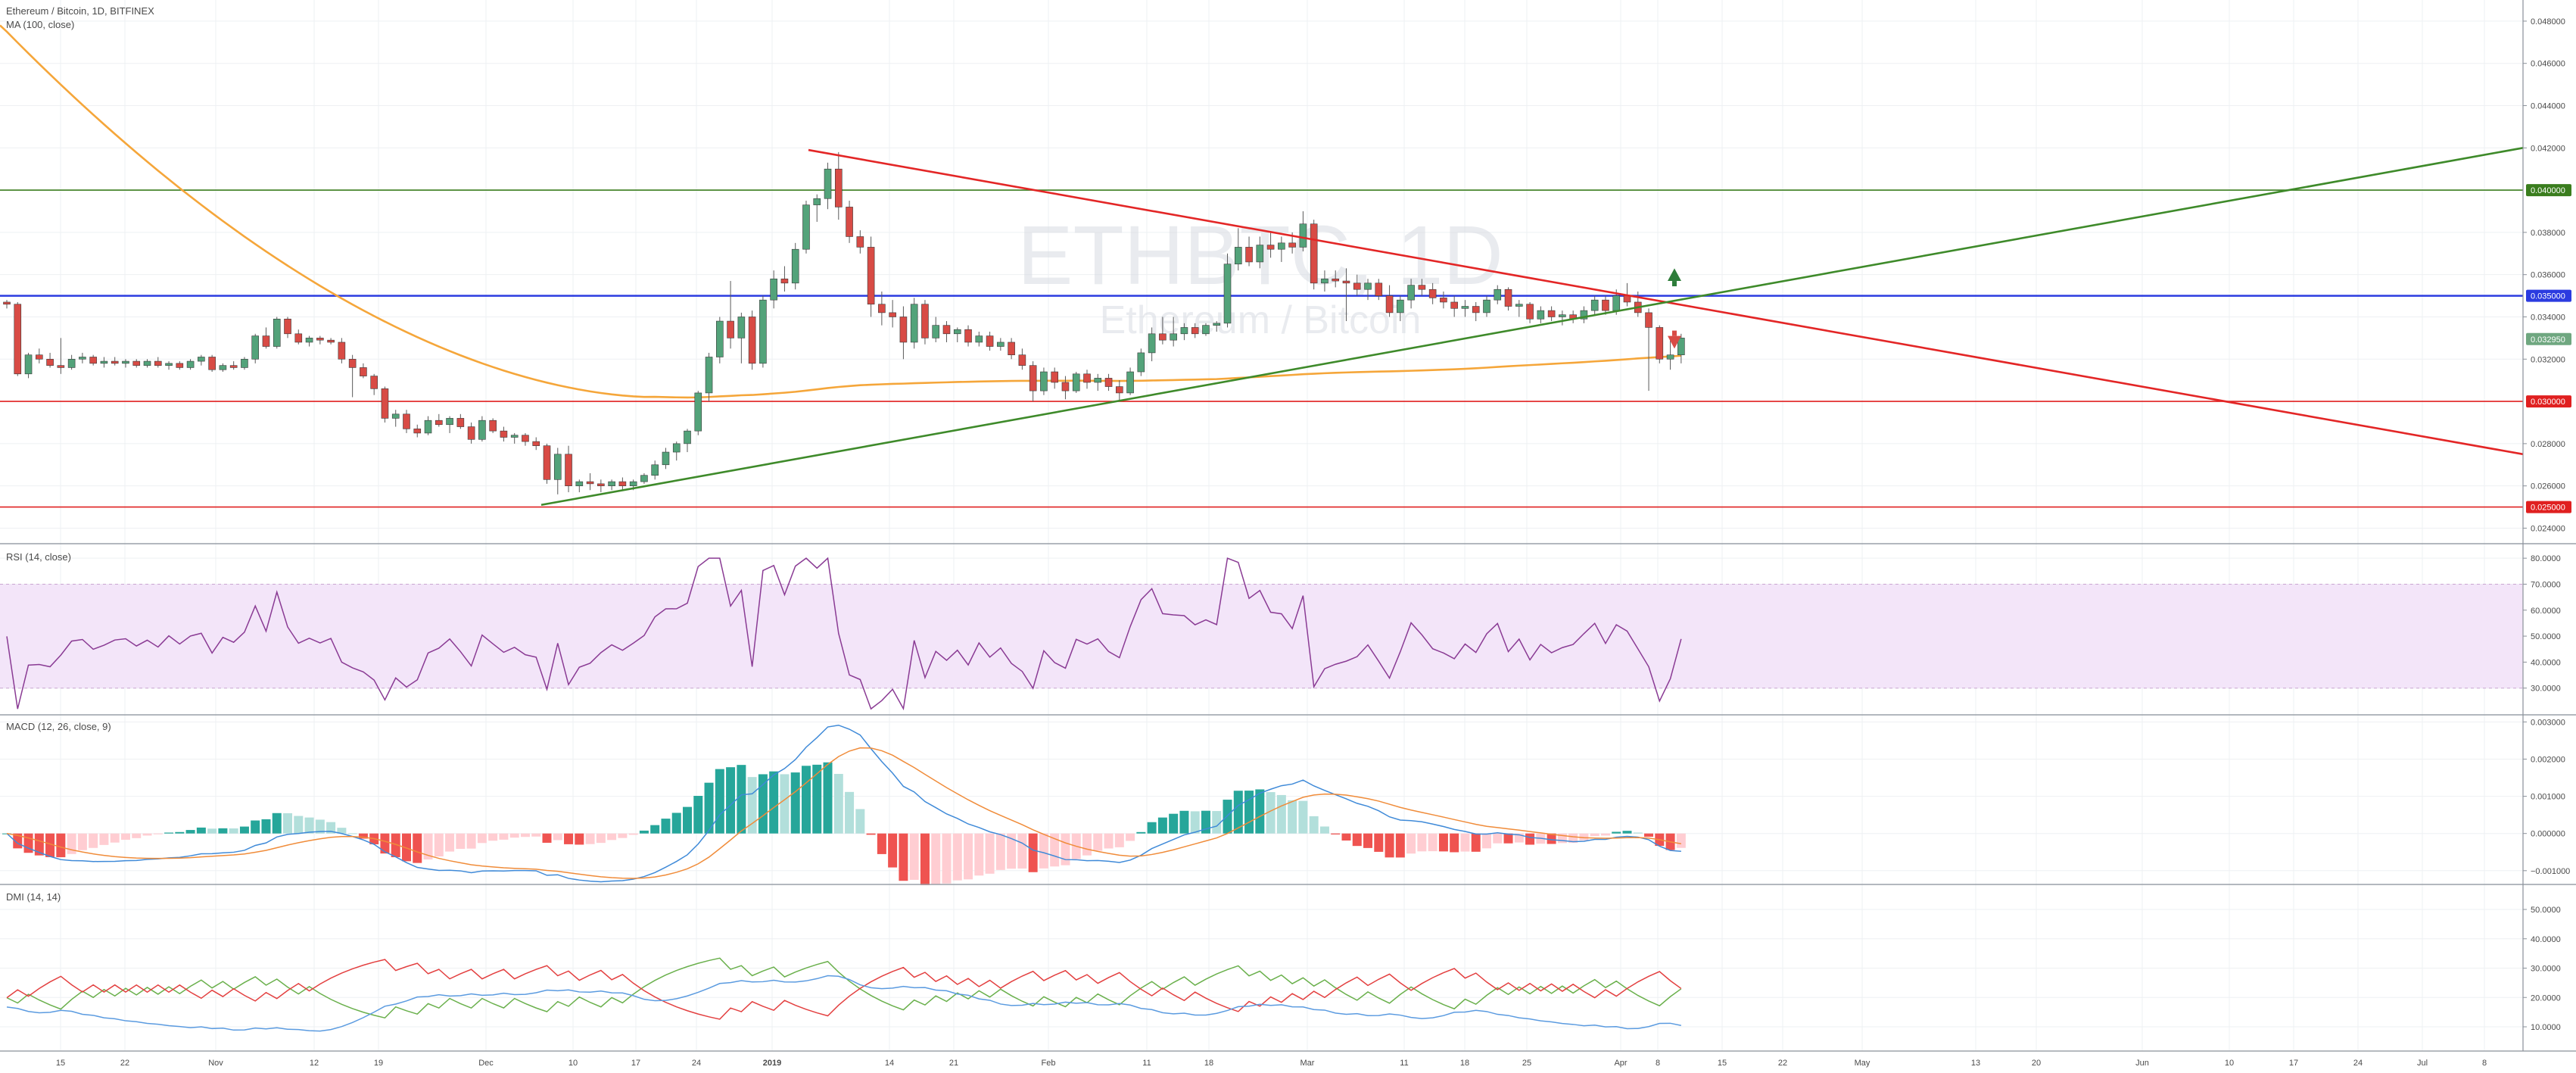 Image resolution: width=2576 pixels, height=1073 pixels. What do you see at coordinates (1782, 1063) in the screenshot?
I see `time-axis-label: 22` at bounding box center [1782, 1063].